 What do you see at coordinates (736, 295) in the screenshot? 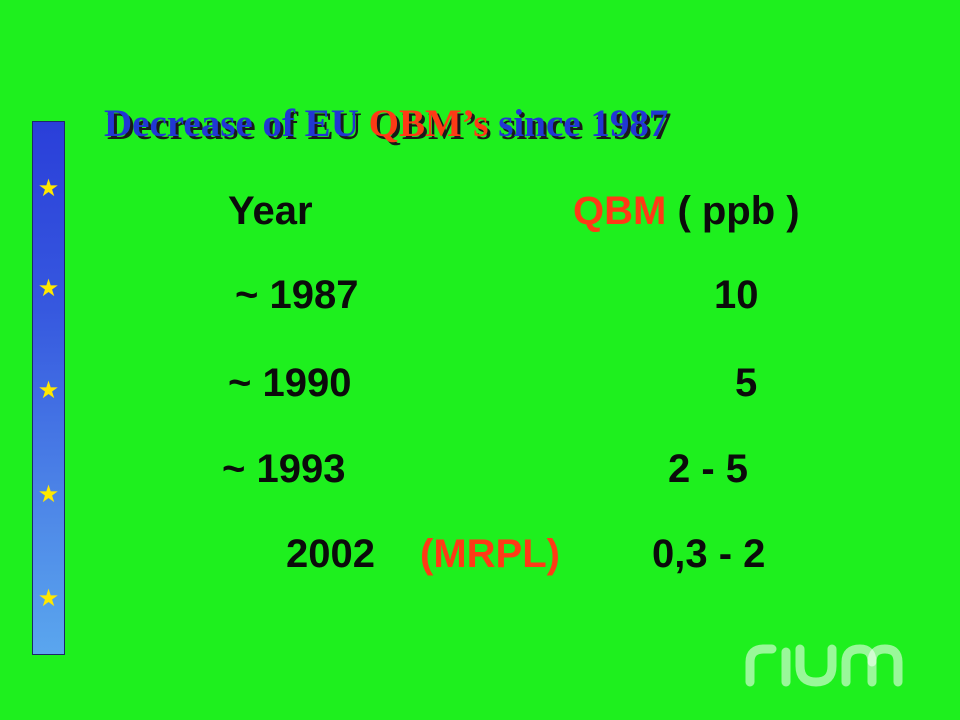
I see `table-row-value: 10` at bounding box center [736, 295].